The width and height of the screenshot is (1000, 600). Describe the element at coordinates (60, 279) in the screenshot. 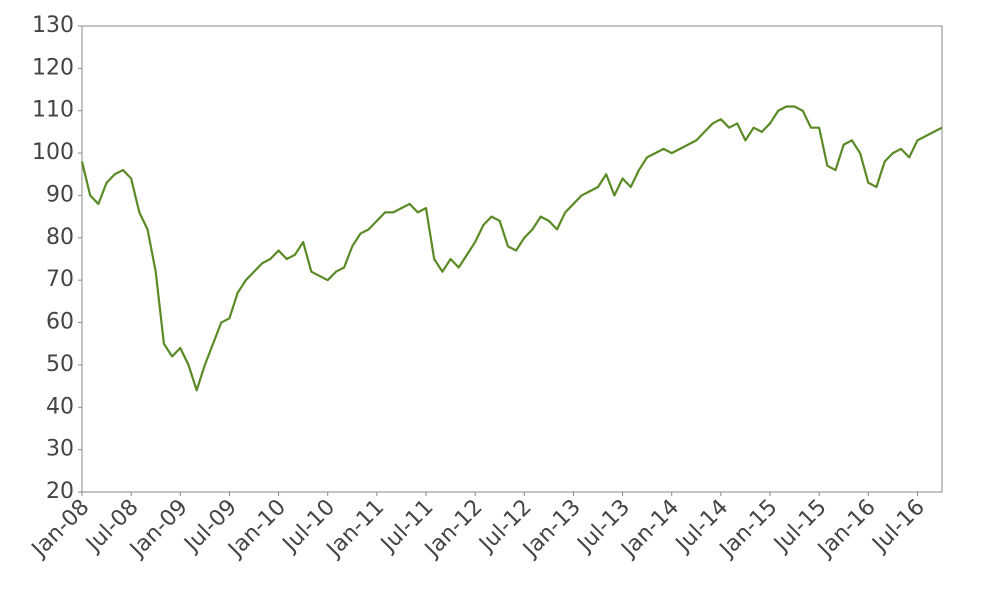

I see `y-tick-label: 70` at that location.